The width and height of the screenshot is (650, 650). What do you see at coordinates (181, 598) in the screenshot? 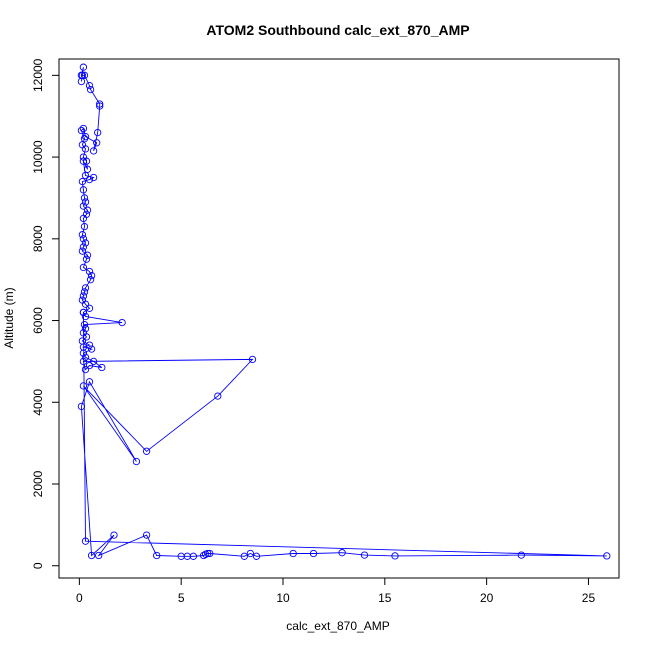
I see `x-tick-label: 5` at bounding box center [181, 598].